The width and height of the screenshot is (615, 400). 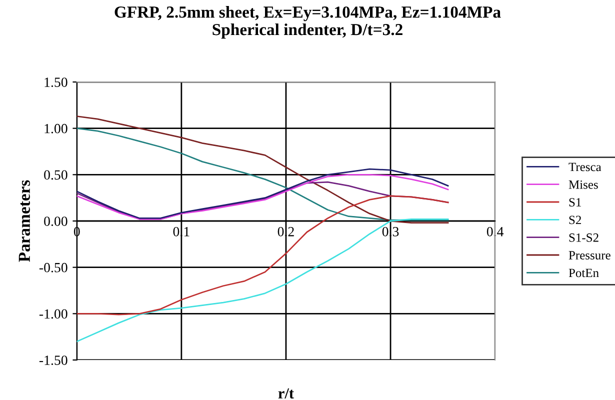 What do you see at coordinates (583, 273) in the screenshot?
I see `legend-label: PotEn` at bounding box center [583, 273].